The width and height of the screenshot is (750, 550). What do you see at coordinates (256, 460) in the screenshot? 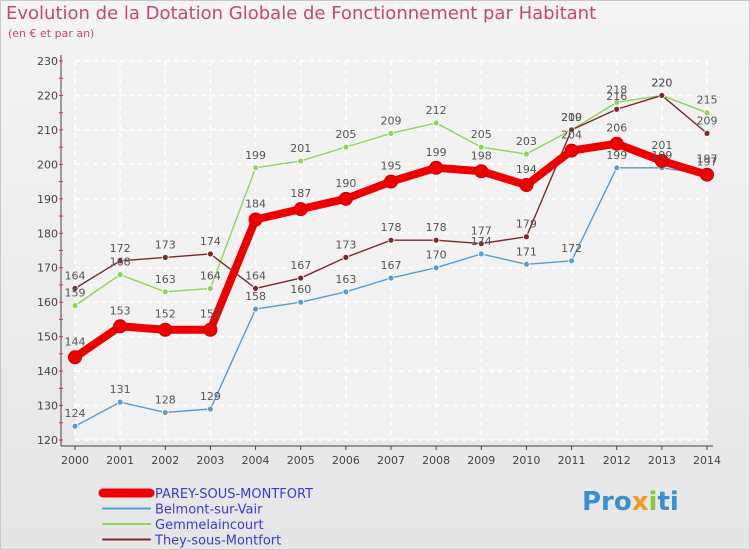
I see `x-tick-label: 2004` at bounding box center [256, 460].